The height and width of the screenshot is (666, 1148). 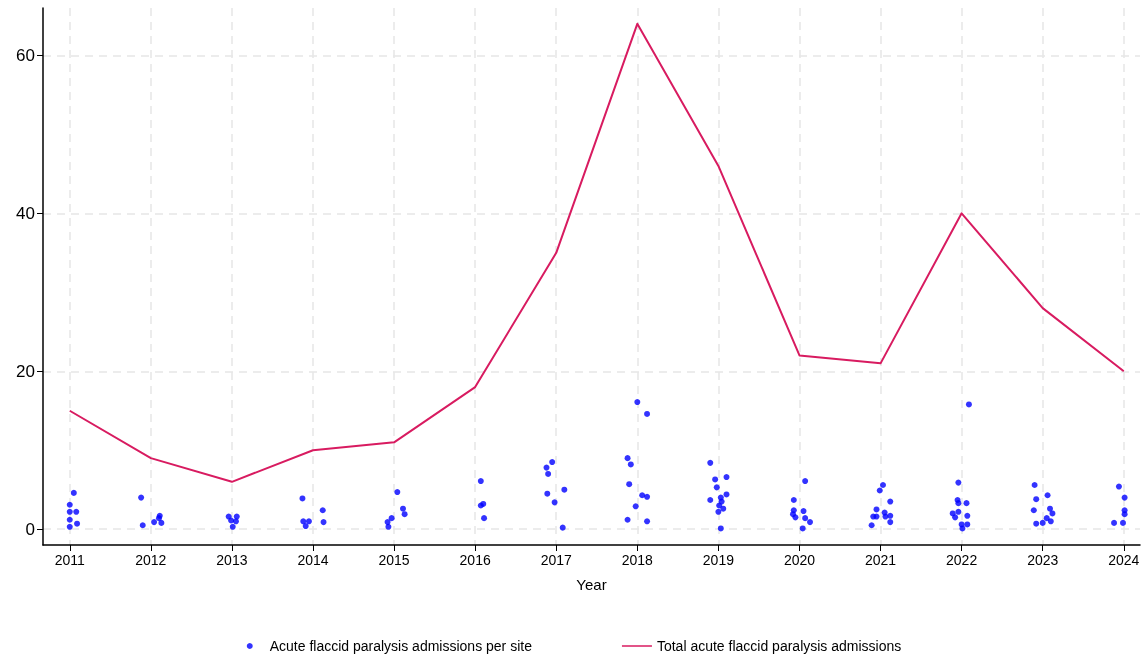 What do you see at coordinates (70, 560) in the screenshot?
I see `x-tick-label: 2011` at bounding box center [70, 560].